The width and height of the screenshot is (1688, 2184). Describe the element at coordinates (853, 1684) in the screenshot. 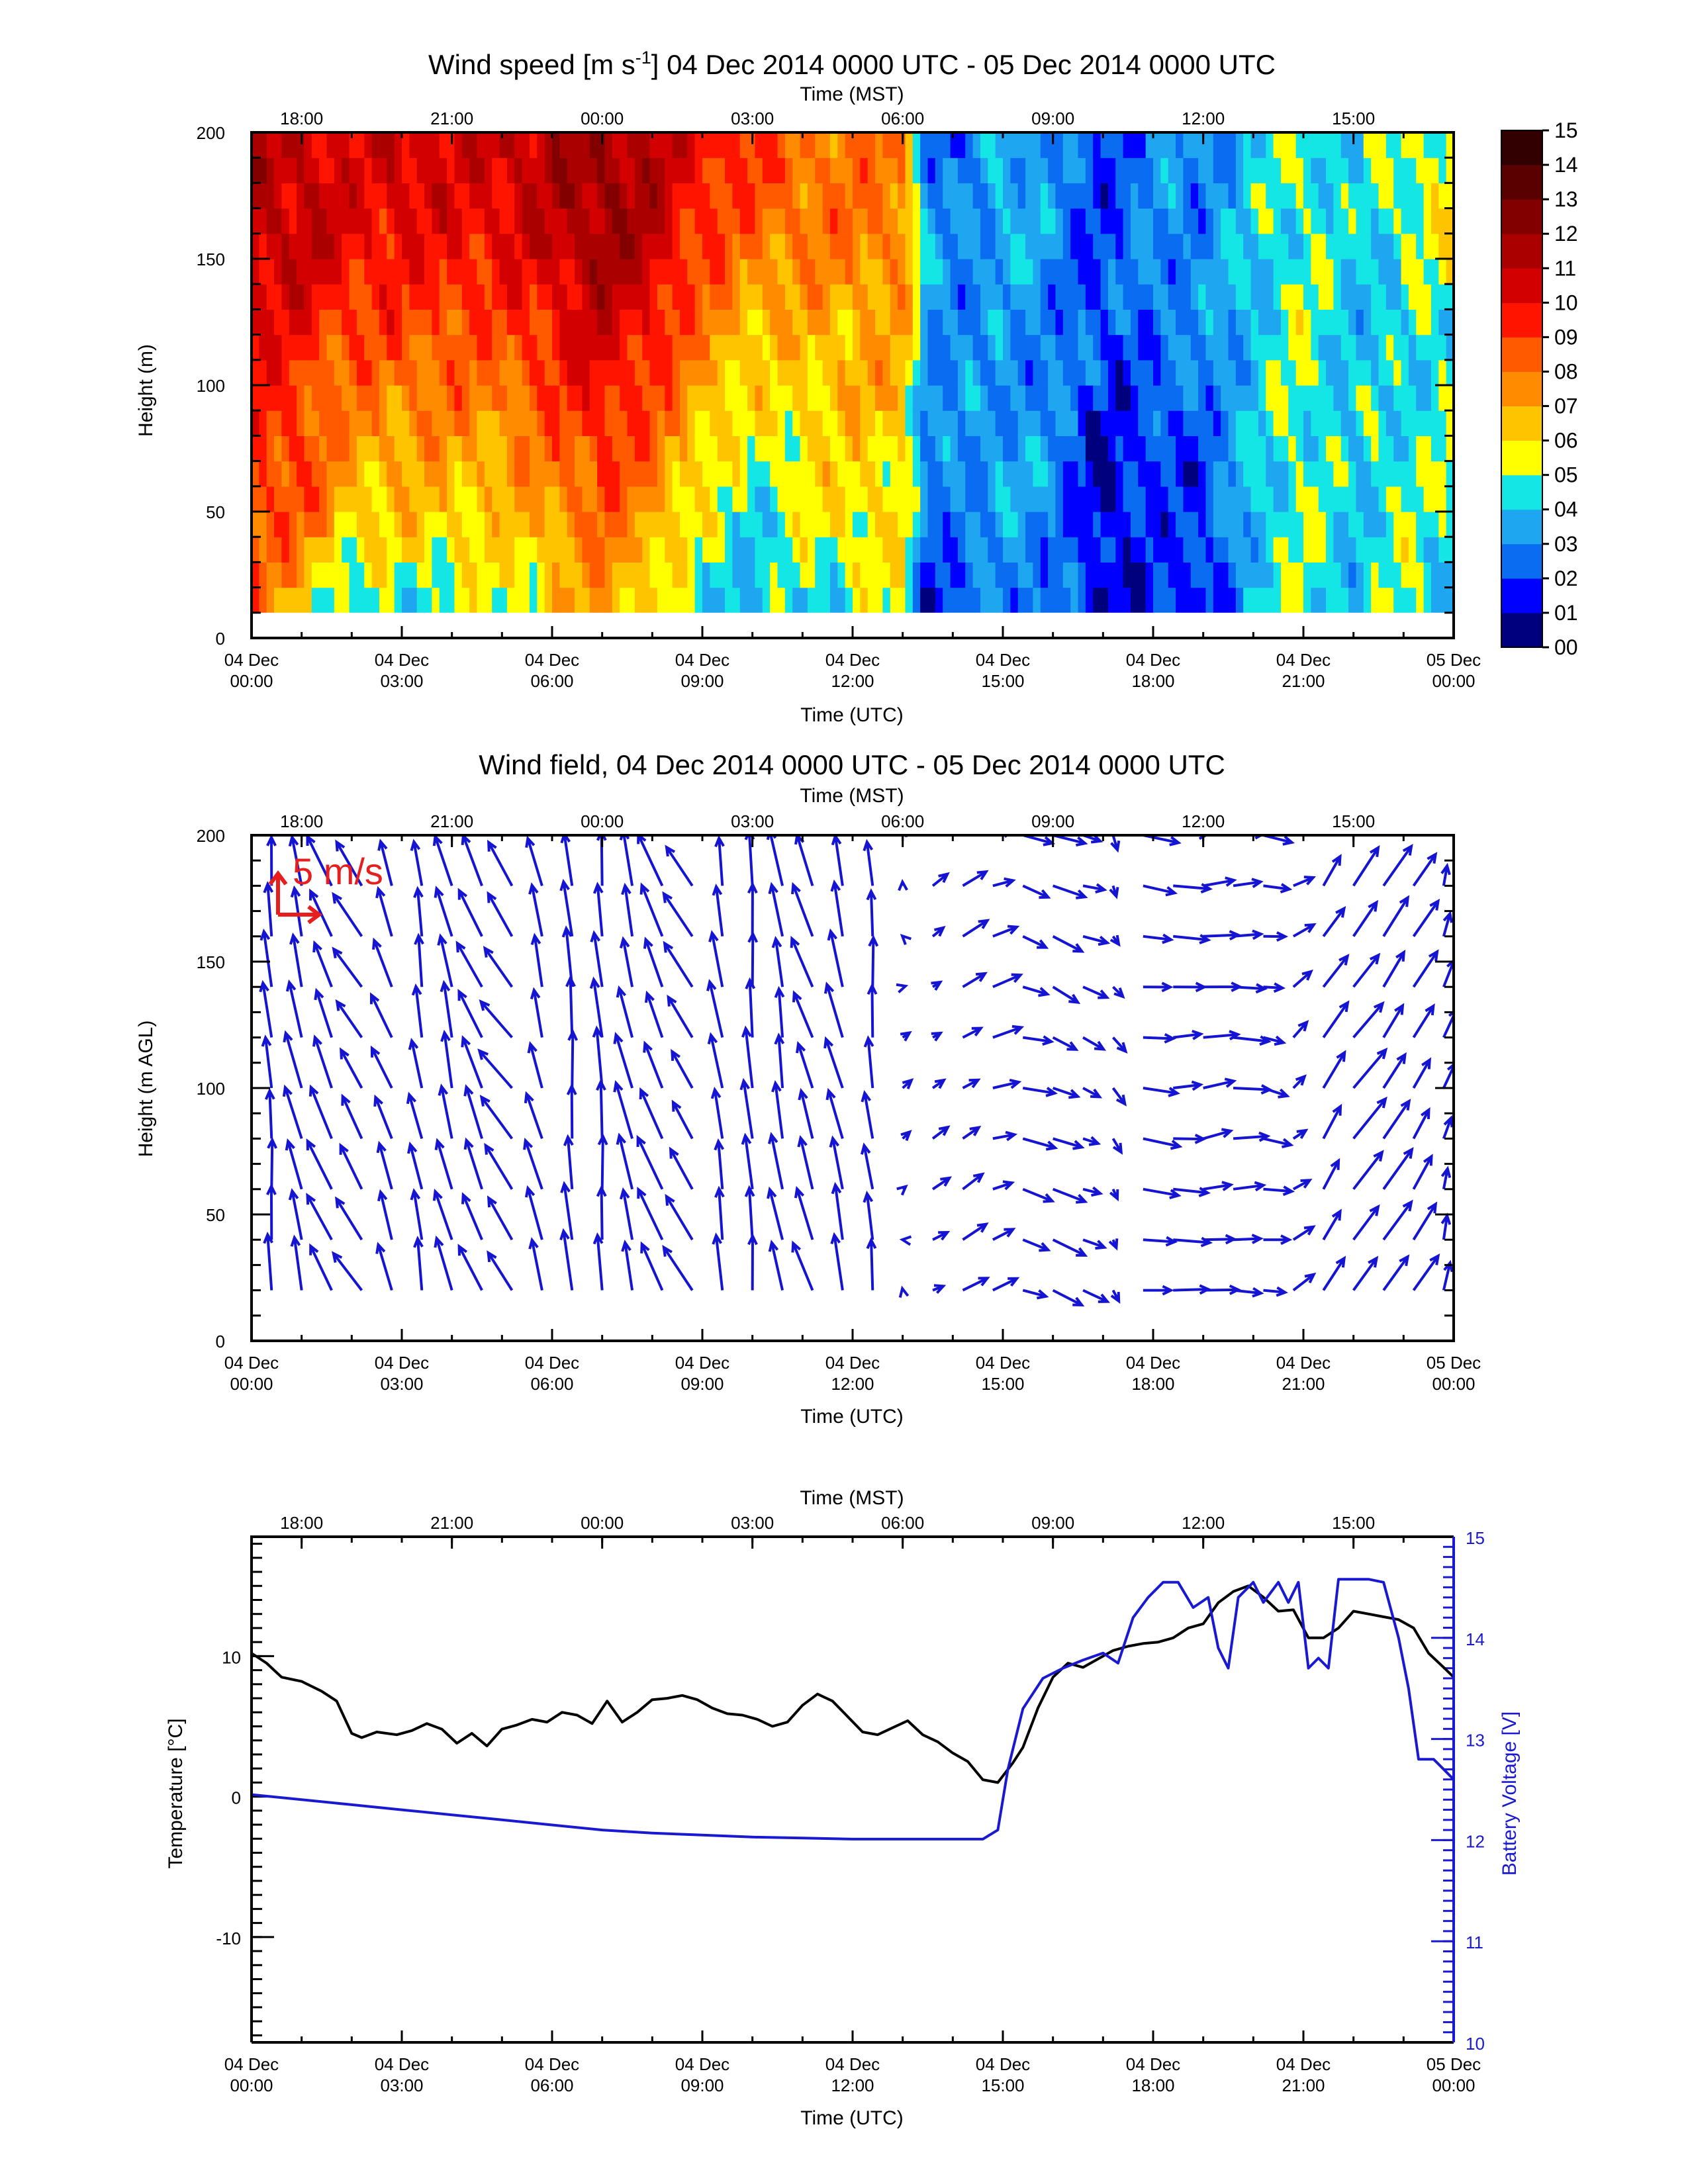

I see `temperature-line` at that location.